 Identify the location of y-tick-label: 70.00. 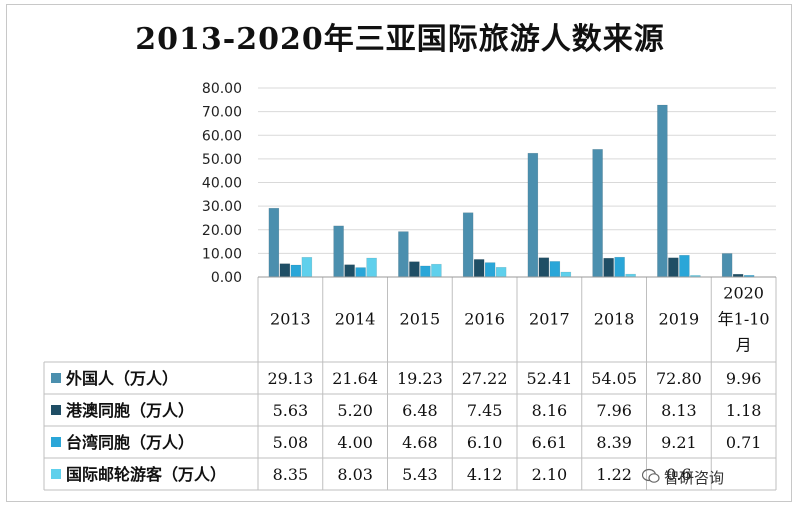
(222, 113).